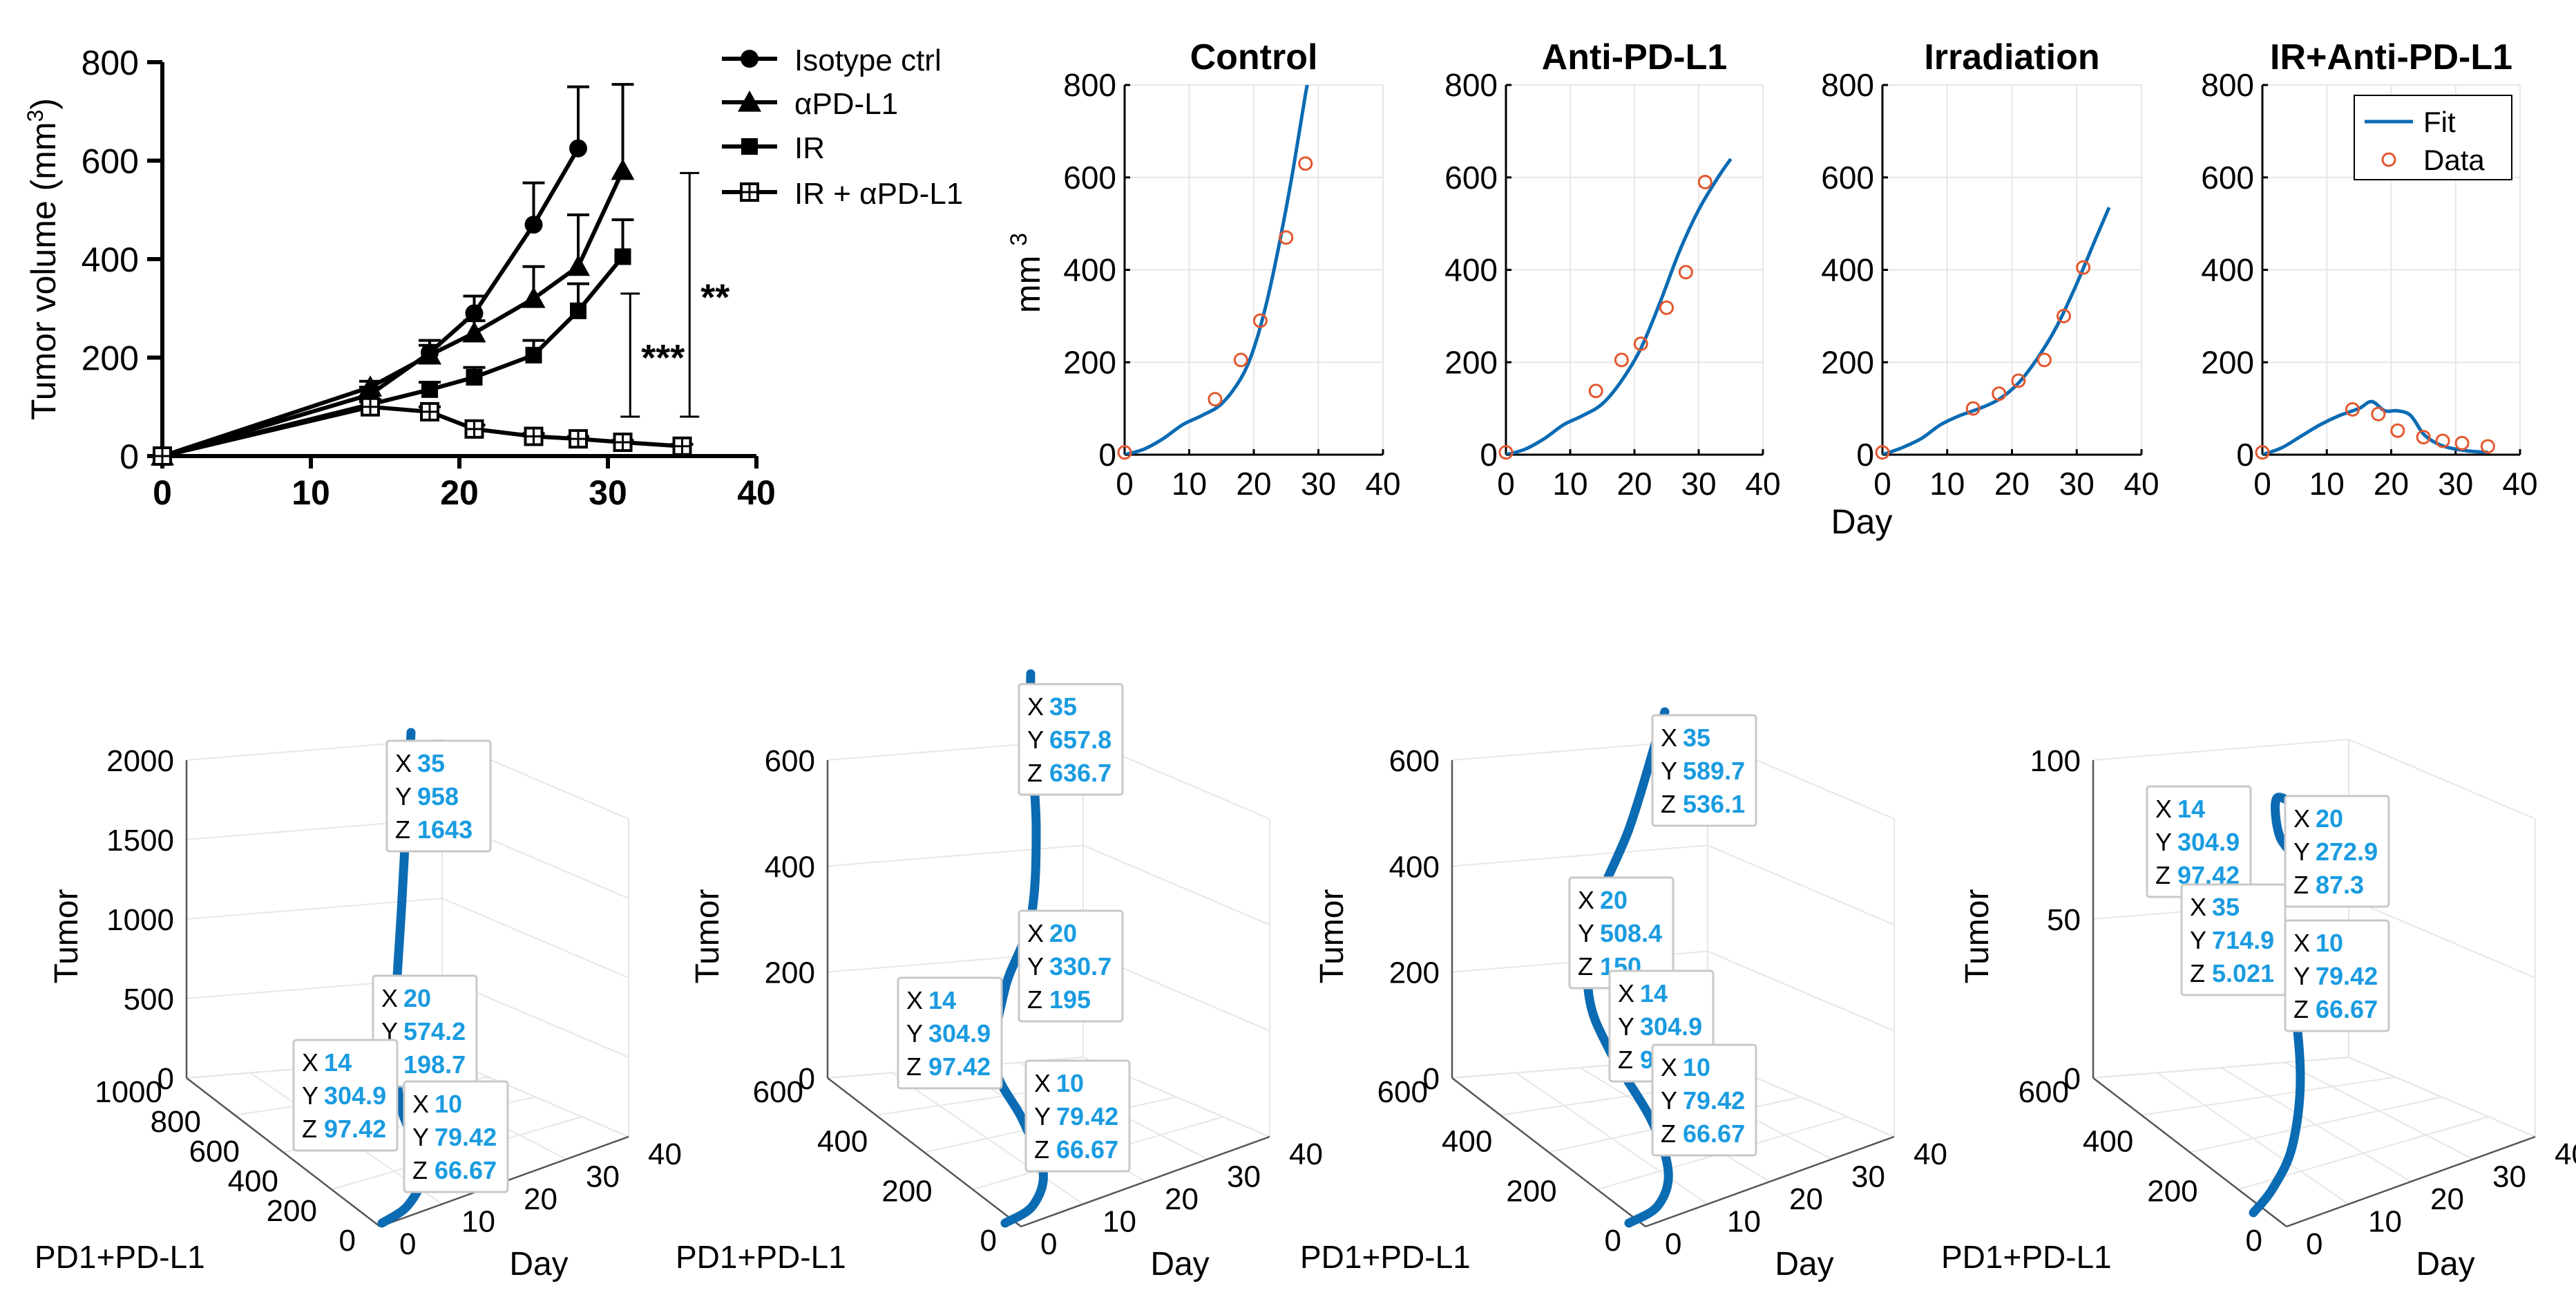 This screenshot has width=2576, height=1315. What do you see at coordinates (2388, 159) in the screenshot?
I see `b-legend-data-marker` at bounding box center [2388, 159].